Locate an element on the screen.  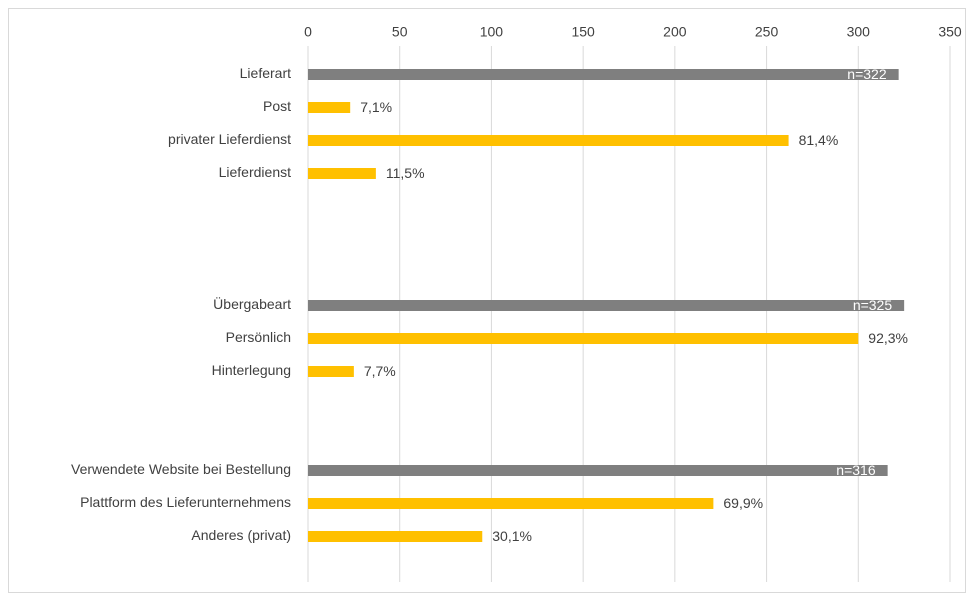
x-tick-label: 150 is located at coordinates (583, 32).